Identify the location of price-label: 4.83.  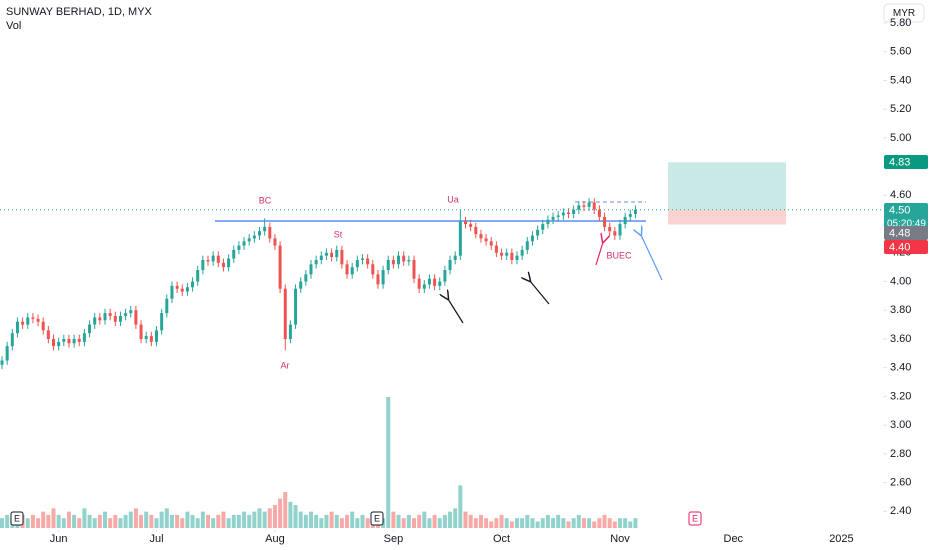
(899, 162).